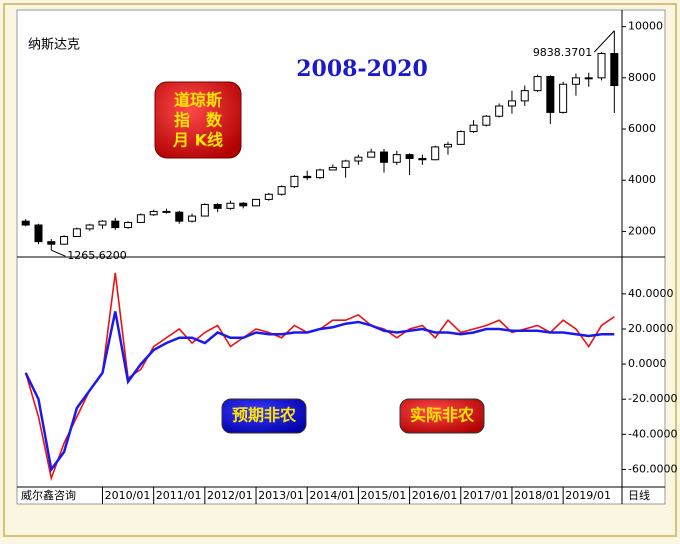  I want to click on legend-label: 预期非农, so click(264, 415).